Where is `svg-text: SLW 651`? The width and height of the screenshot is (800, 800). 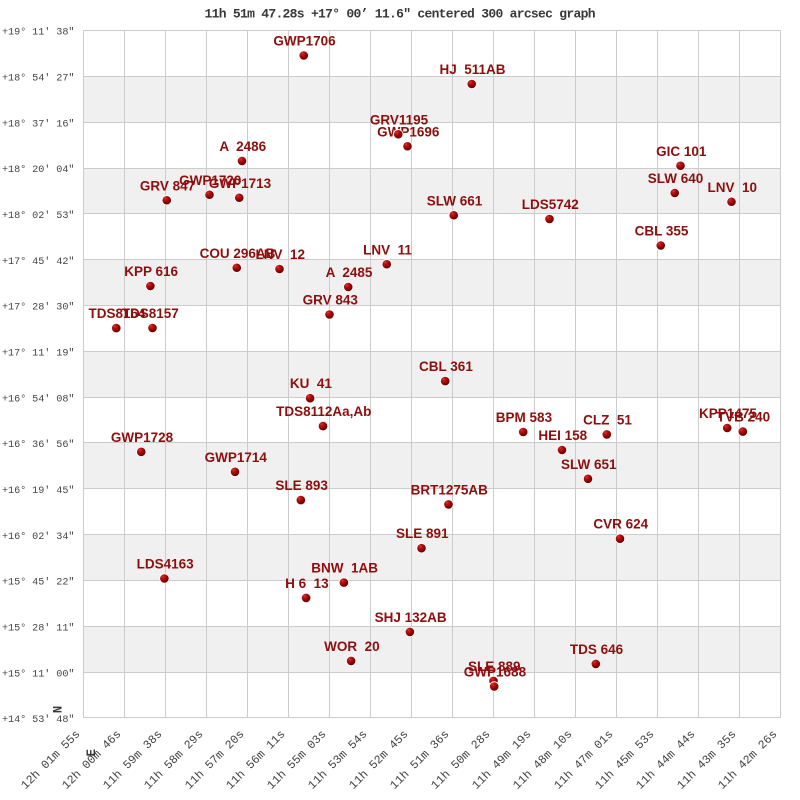
svg-text: SLW 651 is located at coordinates (589, 464).